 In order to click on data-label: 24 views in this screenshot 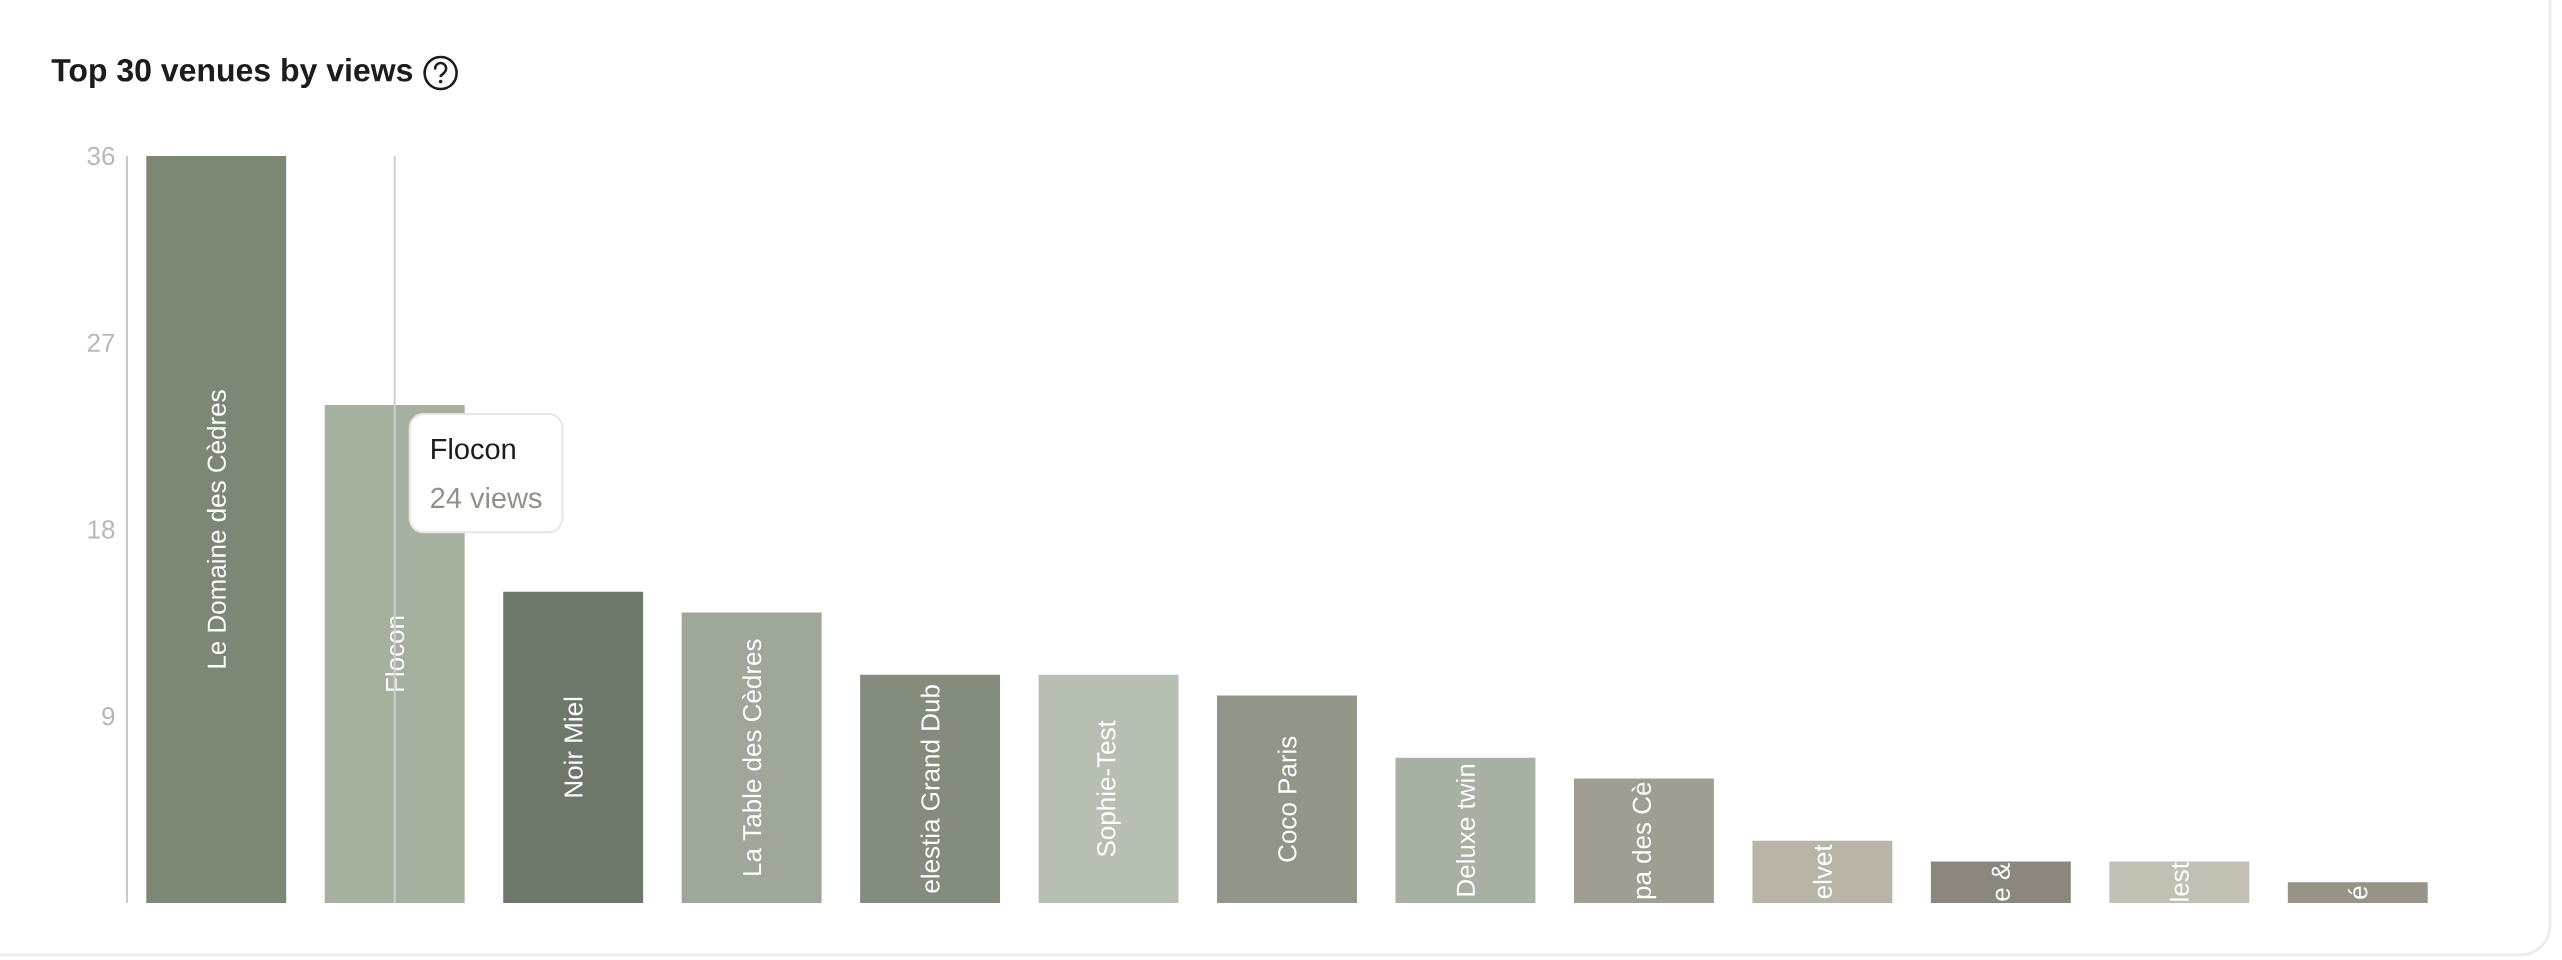, I will do `click(486, 497)`.